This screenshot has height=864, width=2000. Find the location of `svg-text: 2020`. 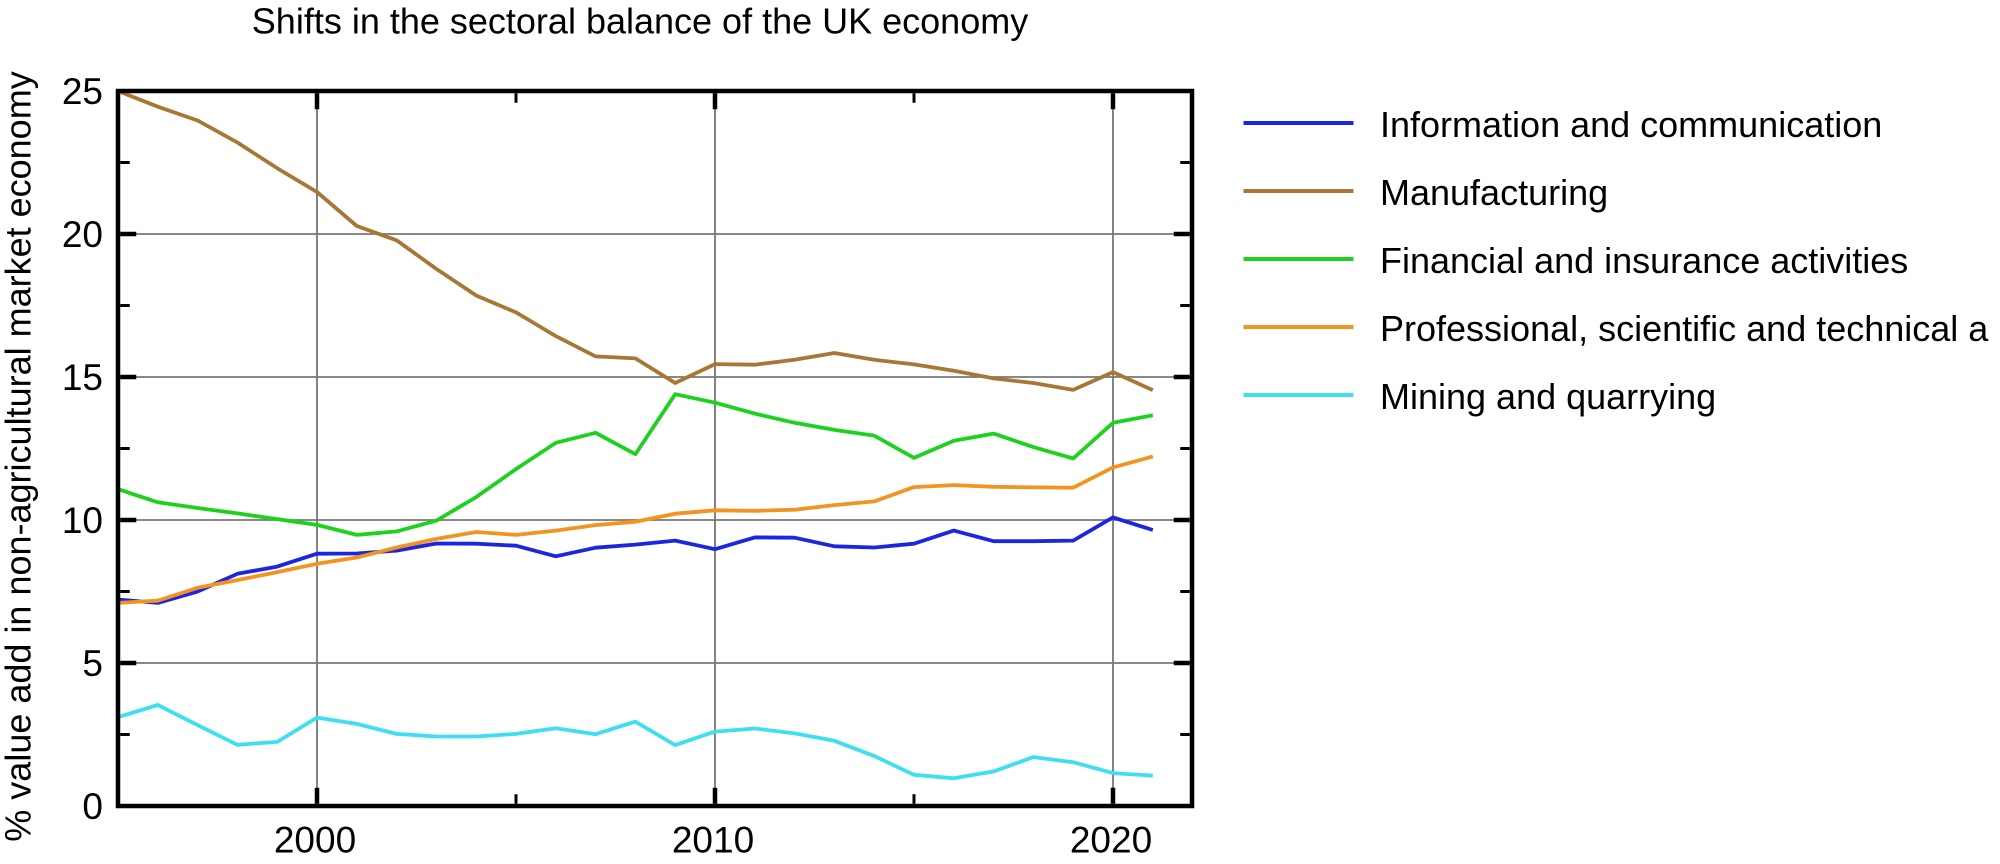

svg-text: 2020 is located at coordinates (1111, 840).